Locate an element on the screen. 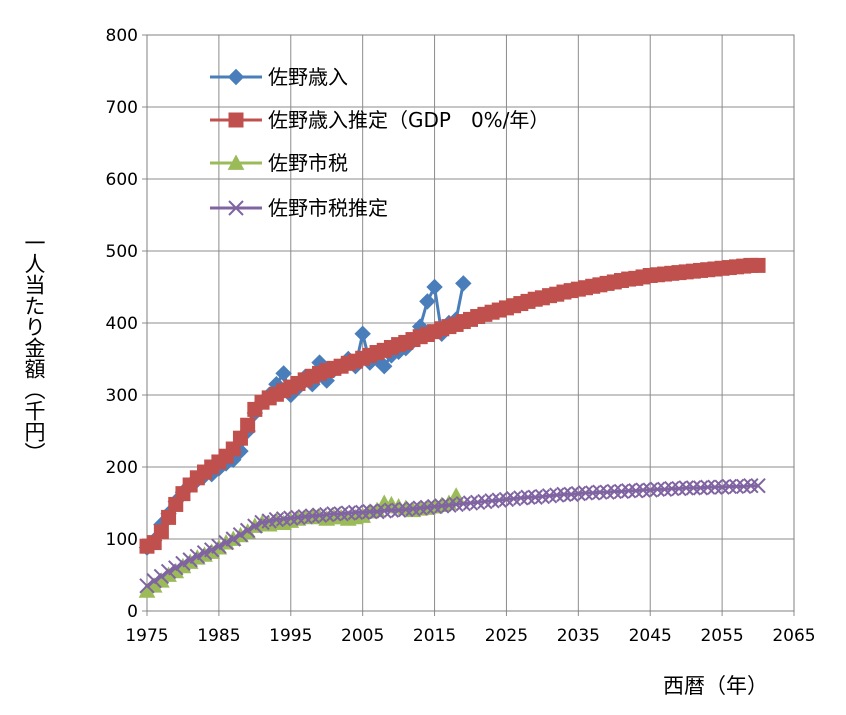 The height and width of the screenshot is (715, 846). y-tick-label: 400 is located at coordinates (122, 324).